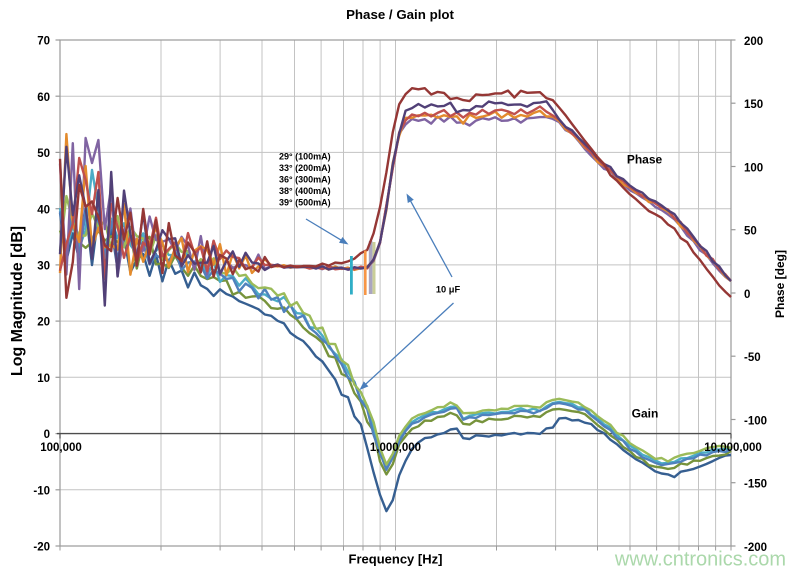 This screenshot has width=800, height=572. I want to click on svg-text: -10, so click(41, 491).